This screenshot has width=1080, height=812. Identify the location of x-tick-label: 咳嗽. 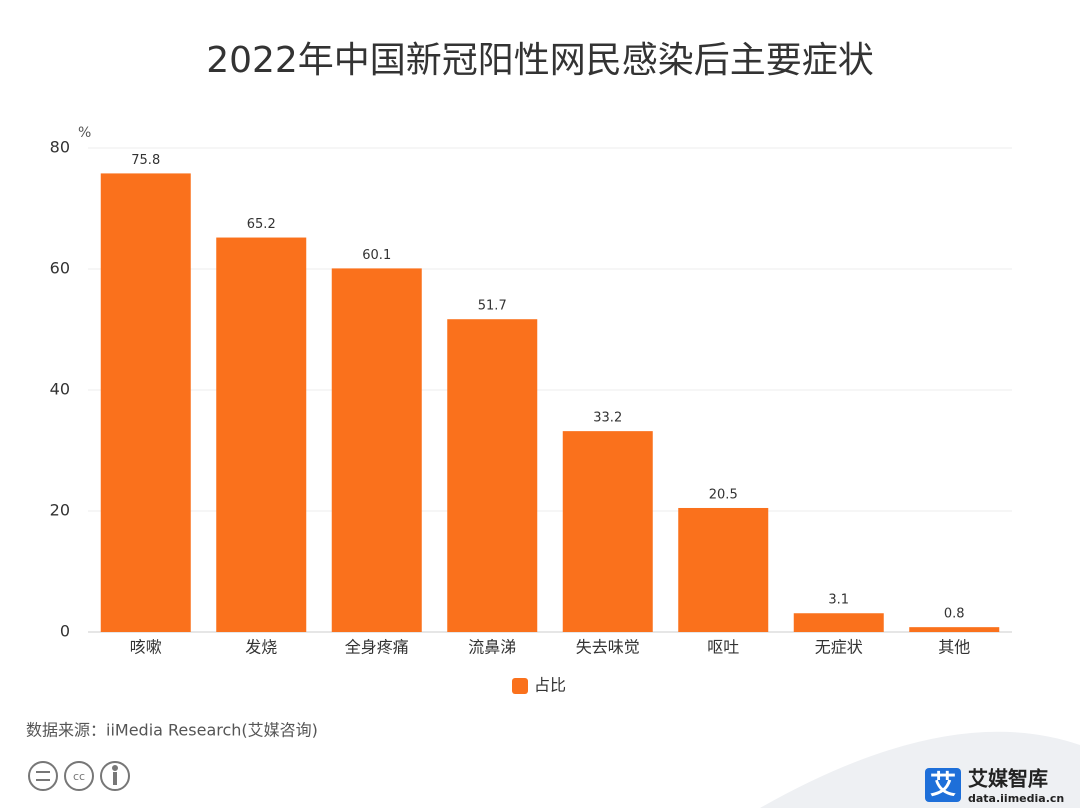
(146, 647).